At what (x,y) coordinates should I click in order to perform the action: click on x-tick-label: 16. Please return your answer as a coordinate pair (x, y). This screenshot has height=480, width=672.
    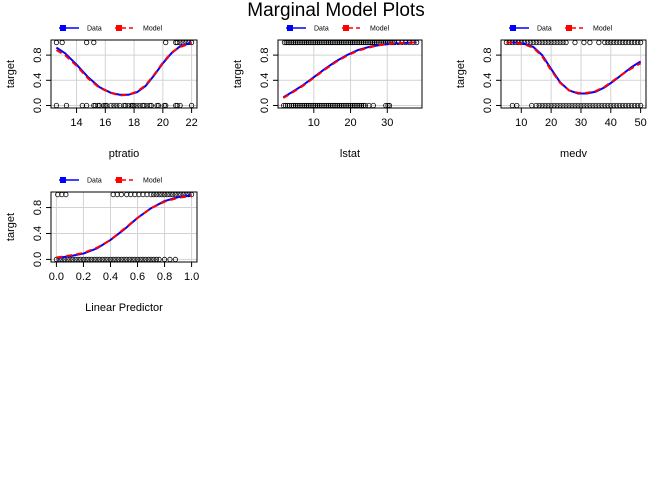
    Looking at the image, I should click on (105, 123).